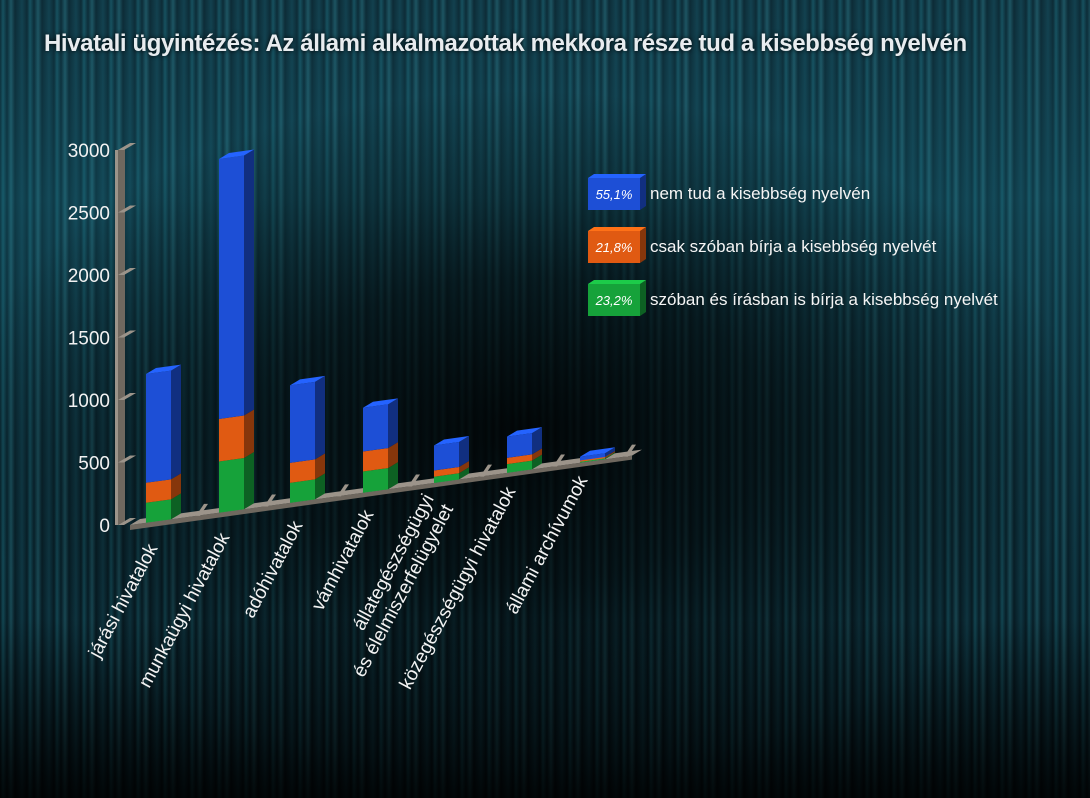 This screenshot has width=1090, height=798. What do you see at coordinates (273, 569) in the screenshot?
I see `x-category-label: adóhivatalok` at bounding box center [273, 569].